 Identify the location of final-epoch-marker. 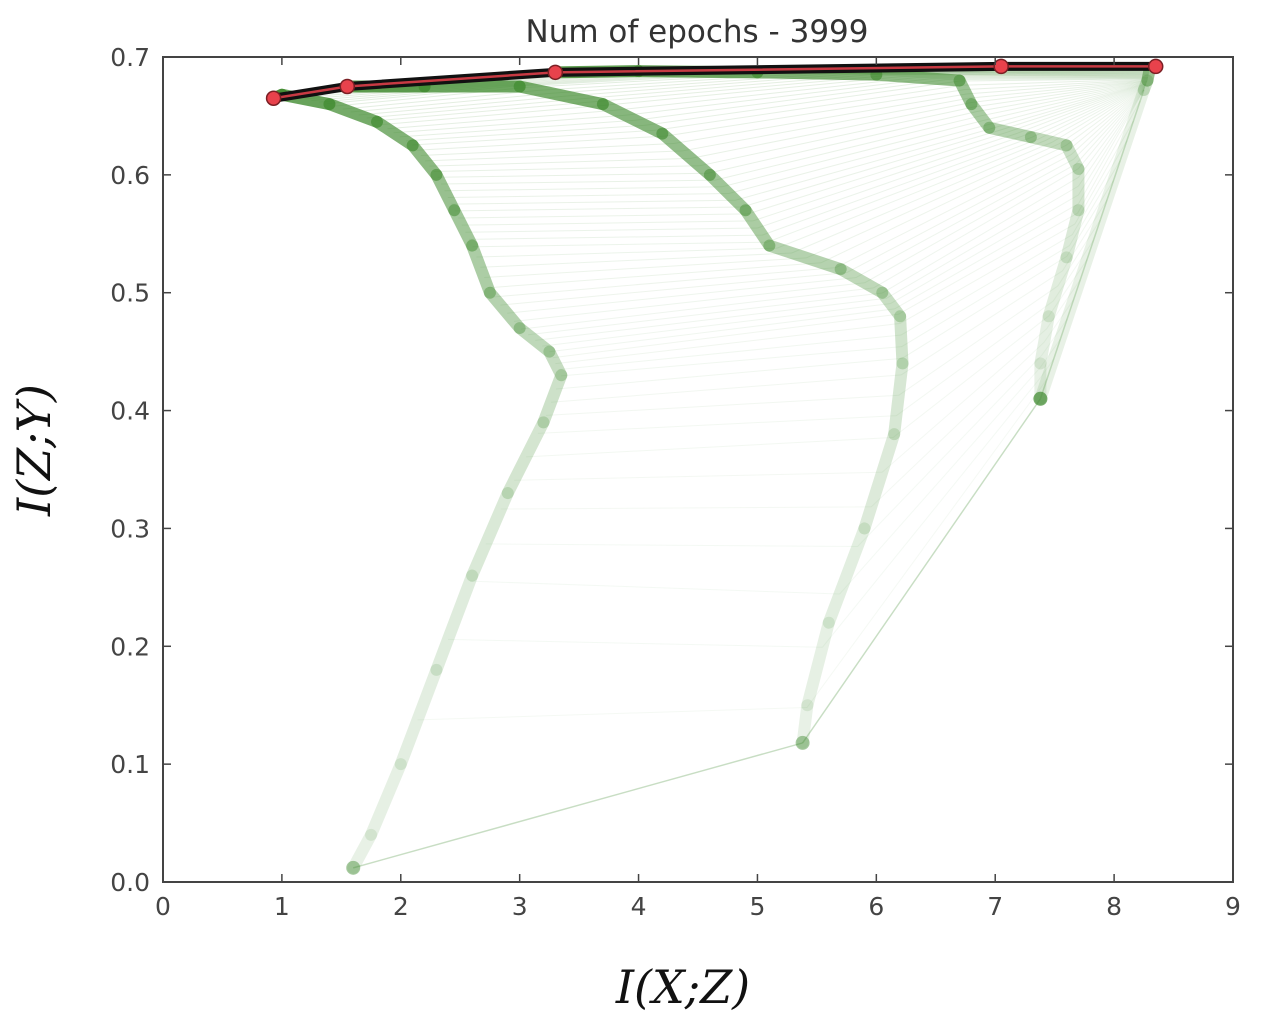
(347, 86).